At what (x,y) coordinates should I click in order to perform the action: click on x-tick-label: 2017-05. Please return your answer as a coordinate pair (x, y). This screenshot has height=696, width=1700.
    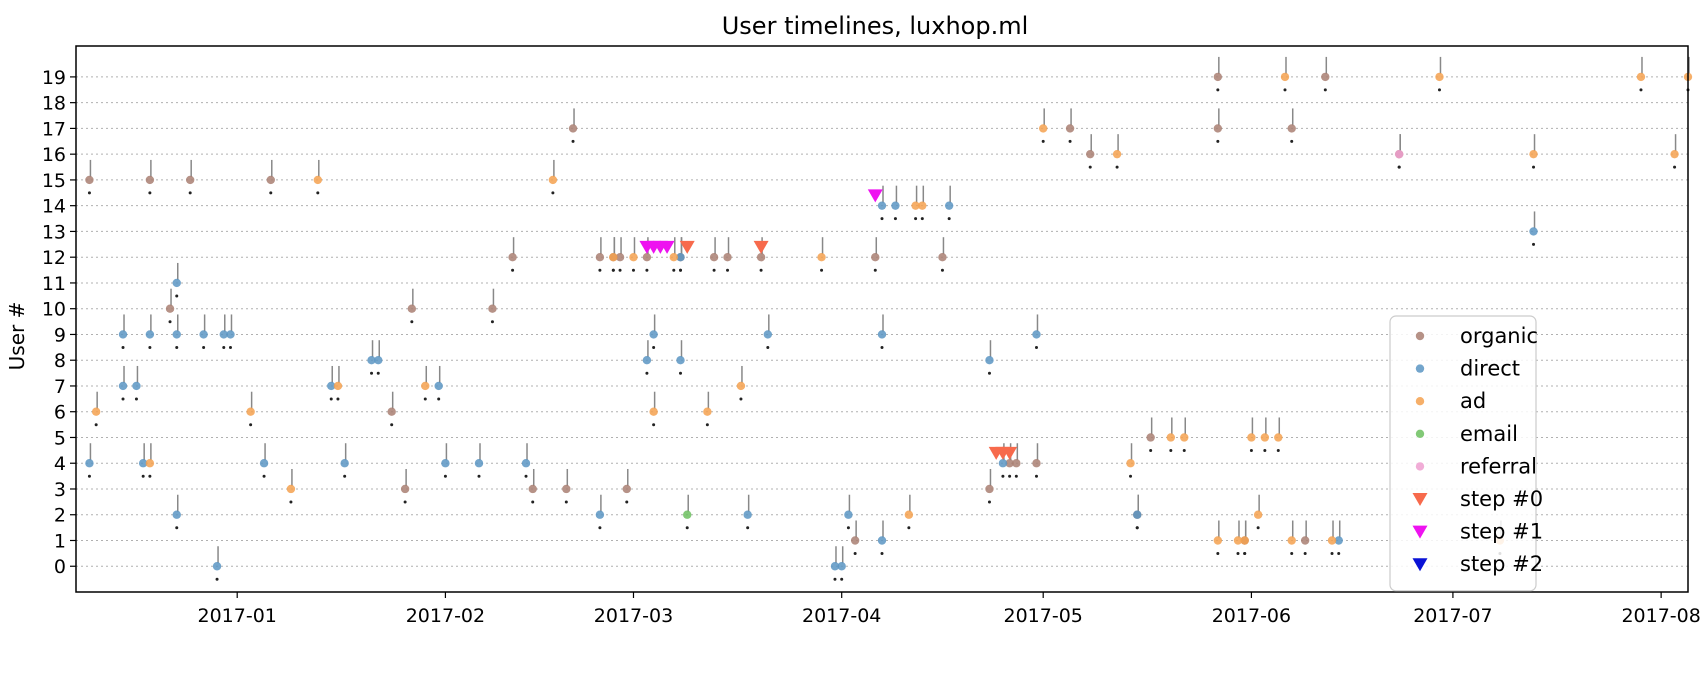
    Looking at the image, I should click on (1043, 616).